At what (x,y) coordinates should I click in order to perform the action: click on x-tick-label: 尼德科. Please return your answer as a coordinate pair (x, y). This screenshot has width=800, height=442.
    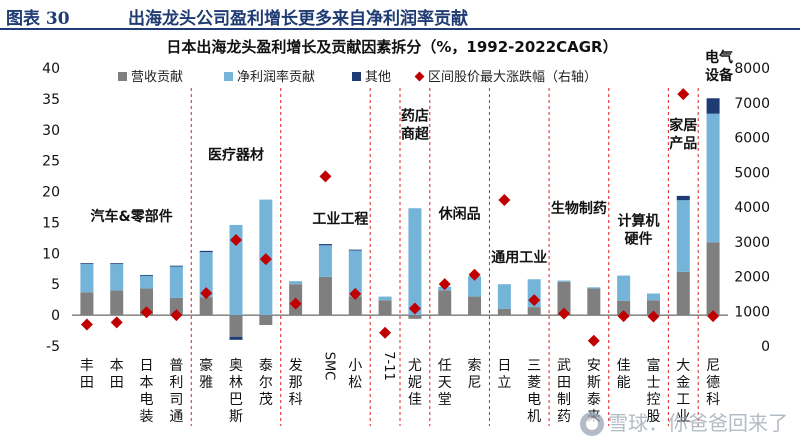
    Looking at the image, I should click on (713, 383).